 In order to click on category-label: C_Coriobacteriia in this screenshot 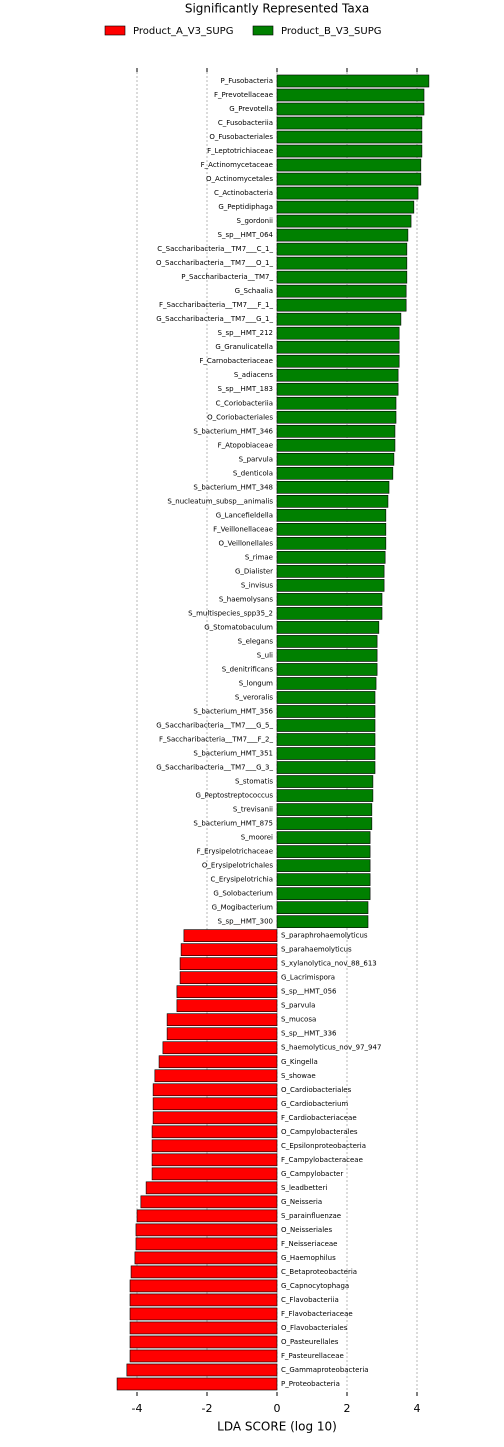, I will do `click(244, 403)`.